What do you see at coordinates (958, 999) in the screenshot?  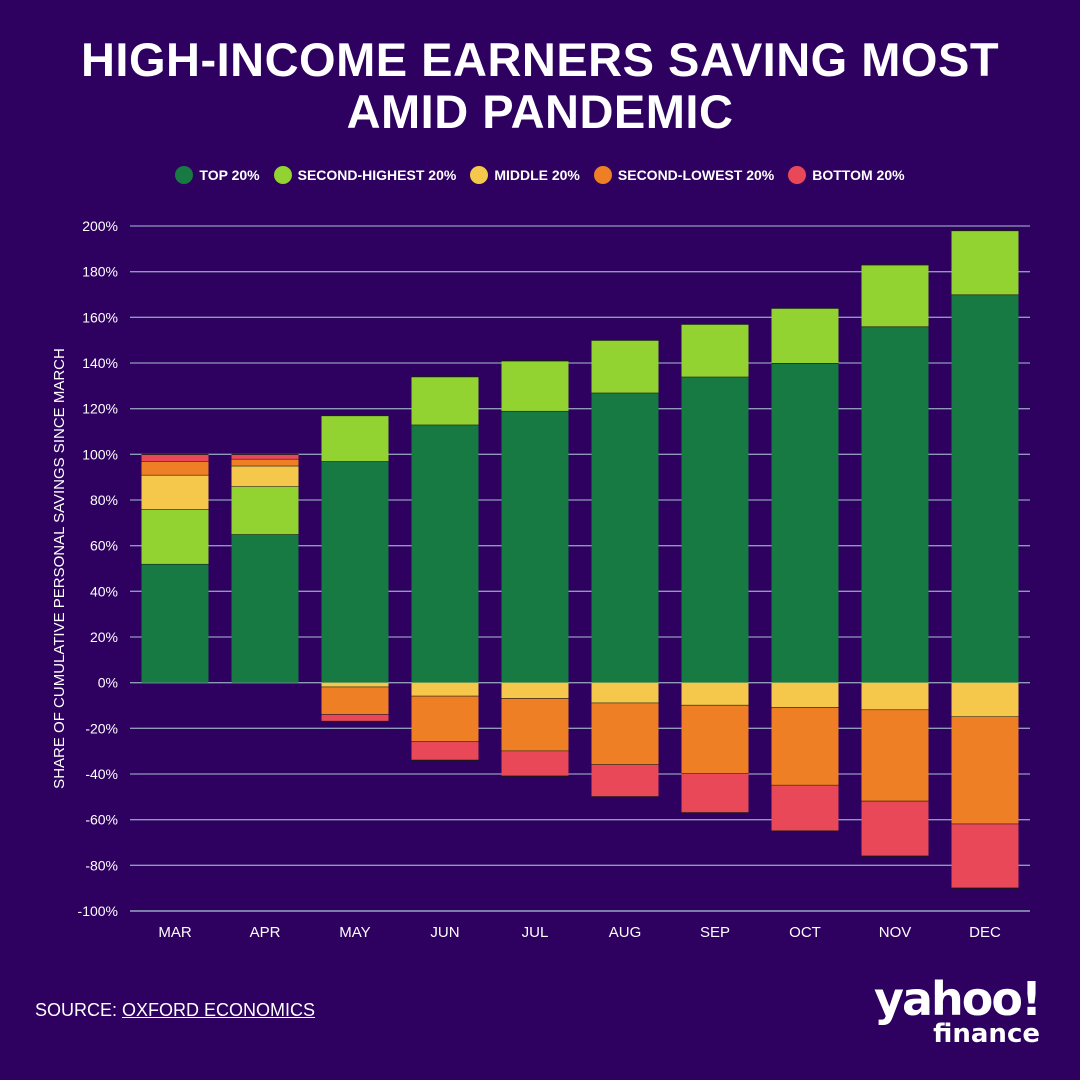 I see `logo-yahoo-text: yahoo!` at bounding box center [958, 999].